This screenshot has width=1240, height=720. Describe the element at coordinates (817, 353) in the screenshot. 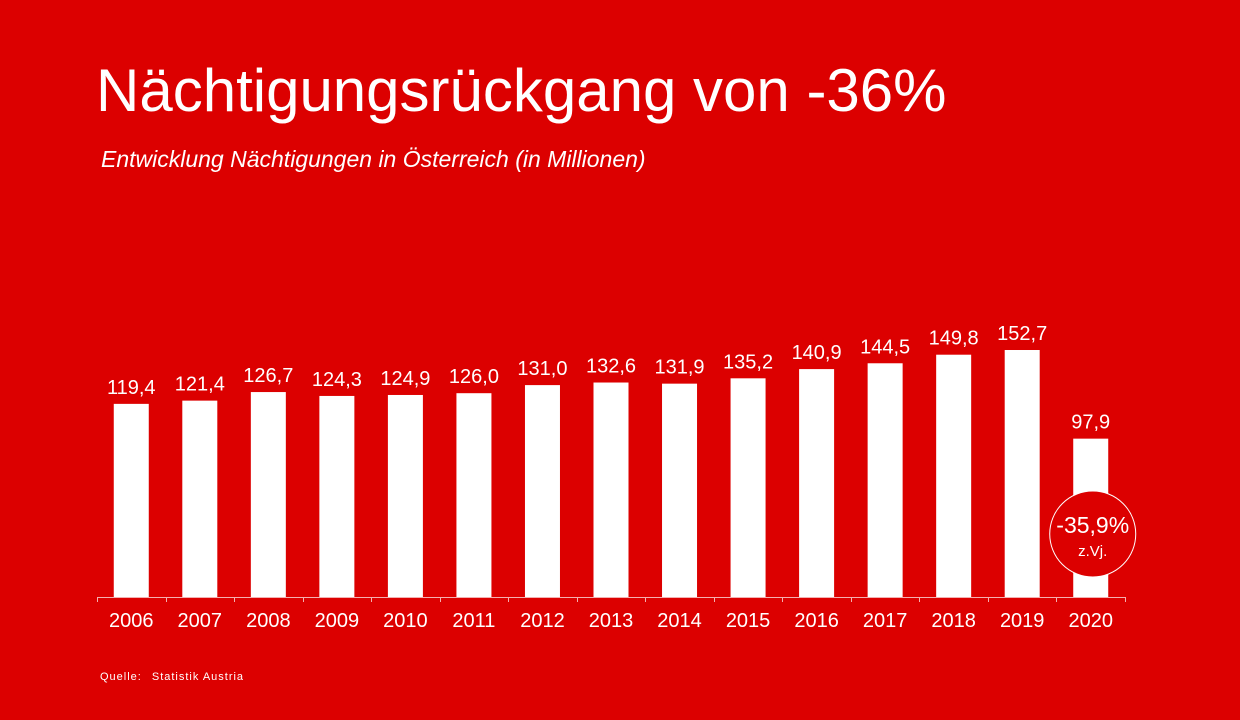

I see `value-label: 140,9` at that location.